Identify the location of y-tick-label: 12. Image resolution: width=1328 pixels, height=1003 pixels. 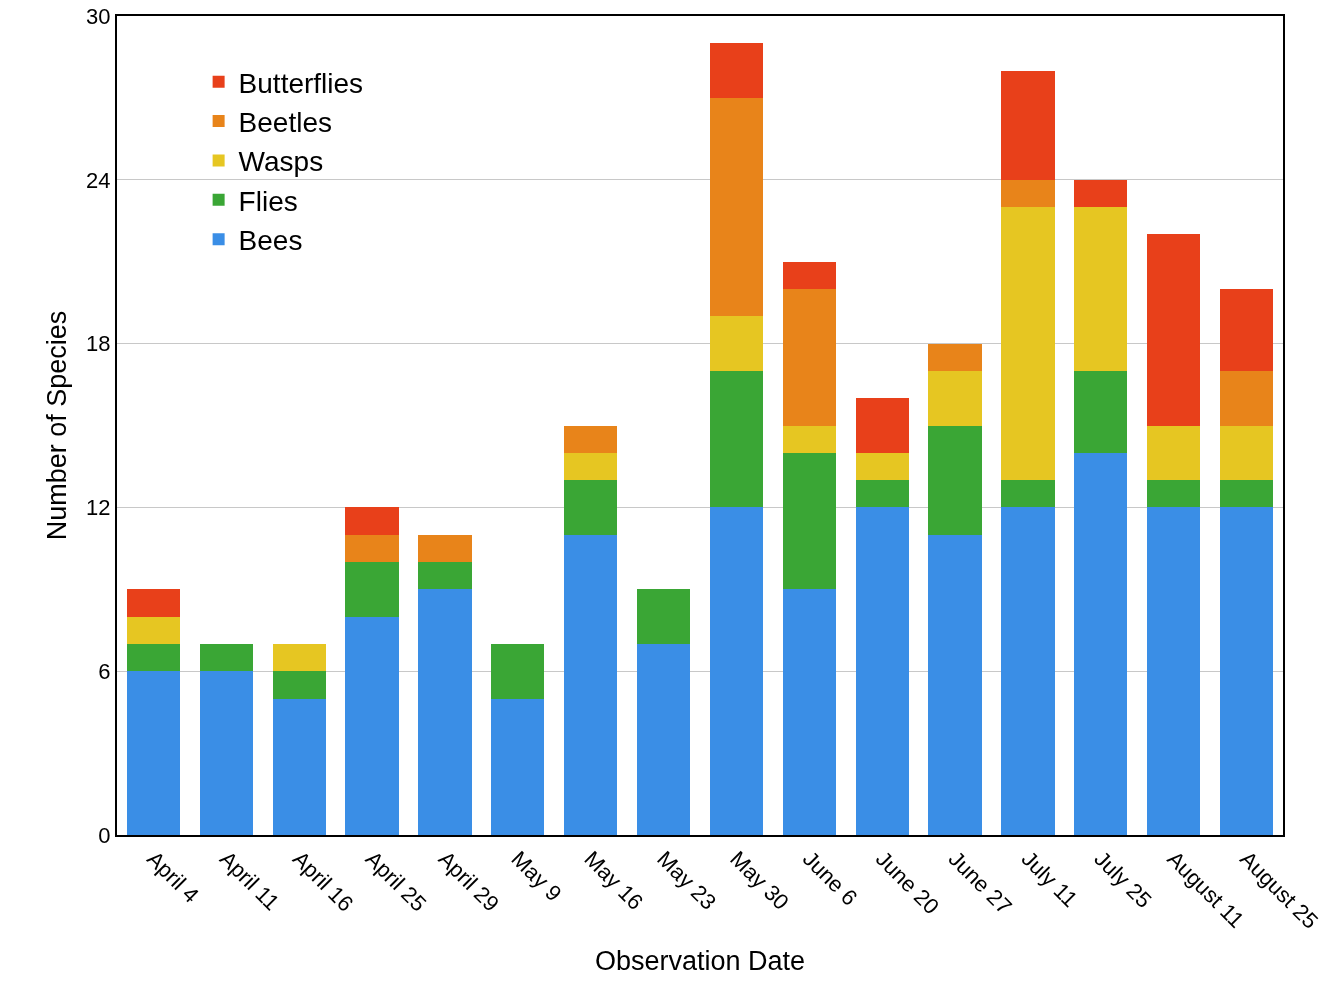
(98, 508).